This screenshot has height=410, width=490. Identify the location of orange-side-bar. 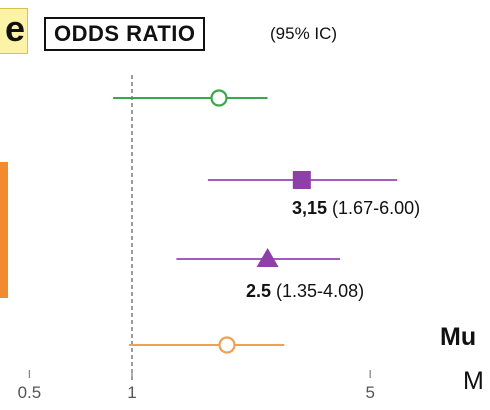
(4, 230).